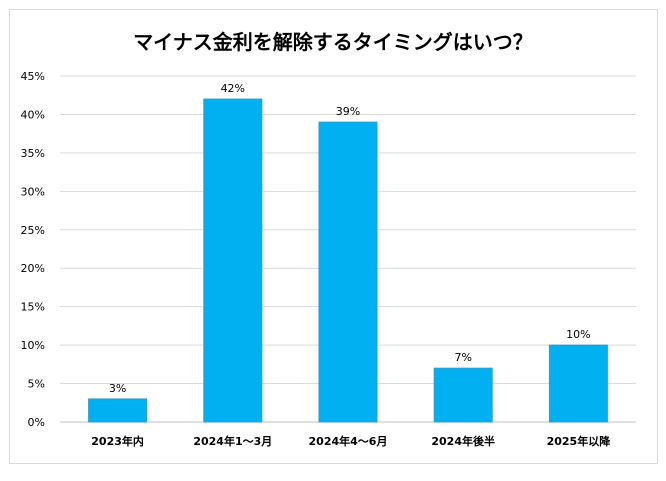 This screenshot has height=481, width=666. I want to click on y-tick-label: 5%, so click(36, 384).